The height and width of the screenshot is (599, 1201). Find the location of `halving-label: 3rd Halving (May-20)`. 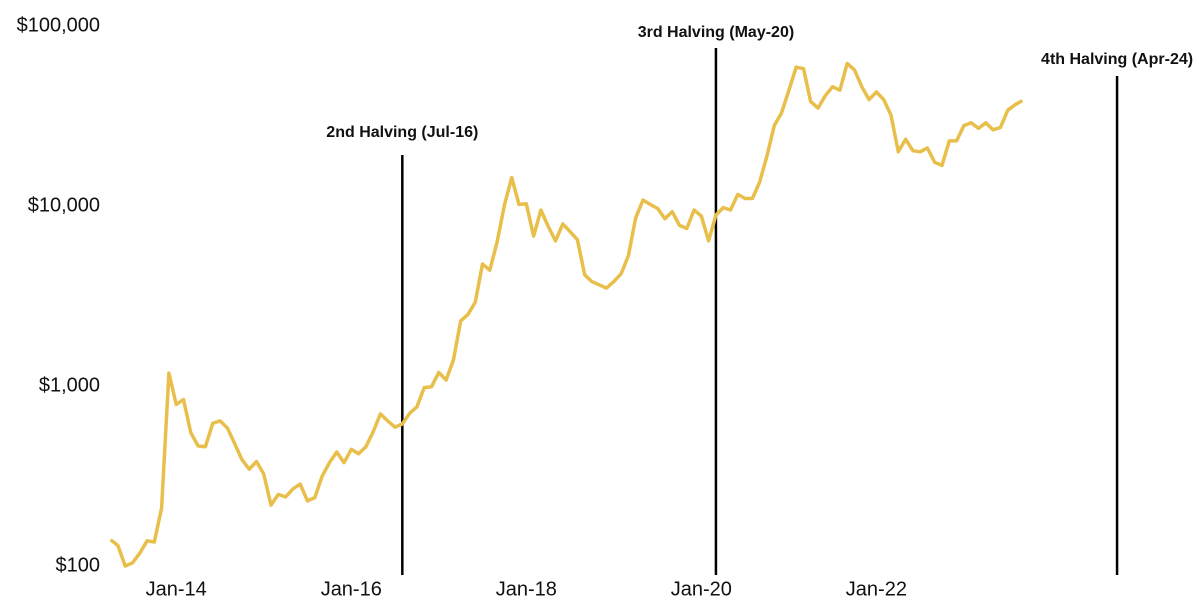

halving-label: 3rd Halving (May-20) is located at coordinates (716, 32).